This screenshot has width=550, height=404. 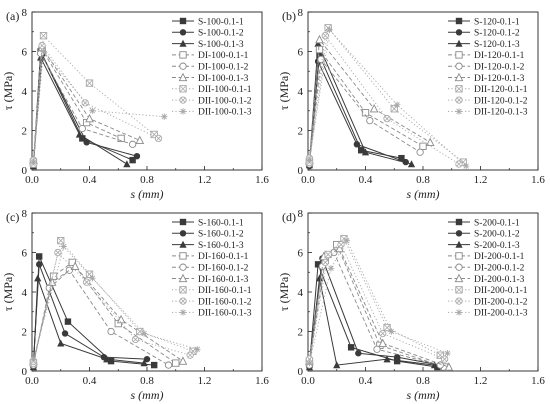 What do you see at coordinates (289, 16) in the screenshot?
I see `panel-label: (b)` at bounding box center [289, 16].